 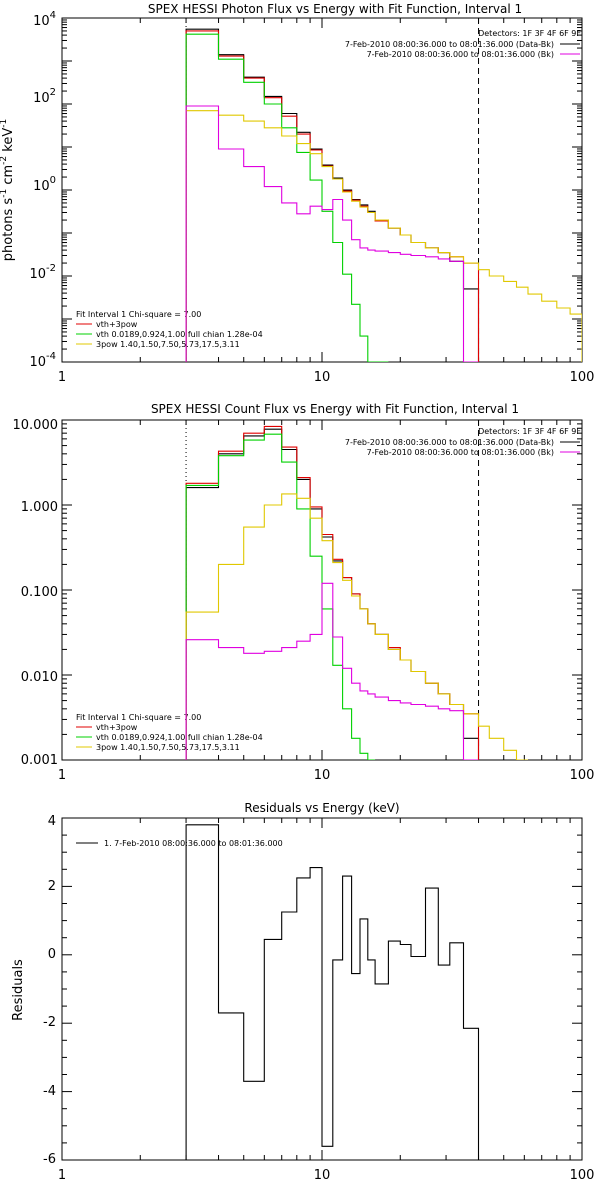 What do you see at coordinates (529, 33) in the screenshot?
I see `photon-detectors-label: Detectors: 1F 3F 4F 6F 9F` at bounding box center [529, 33].